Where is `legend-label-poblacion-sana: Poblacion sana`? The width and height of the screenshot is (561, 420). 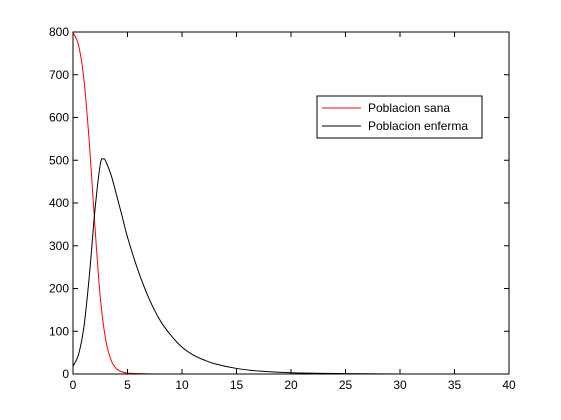 legend-label-poblacion-sana: Poblacion sana is located at coordinates (409, 108).